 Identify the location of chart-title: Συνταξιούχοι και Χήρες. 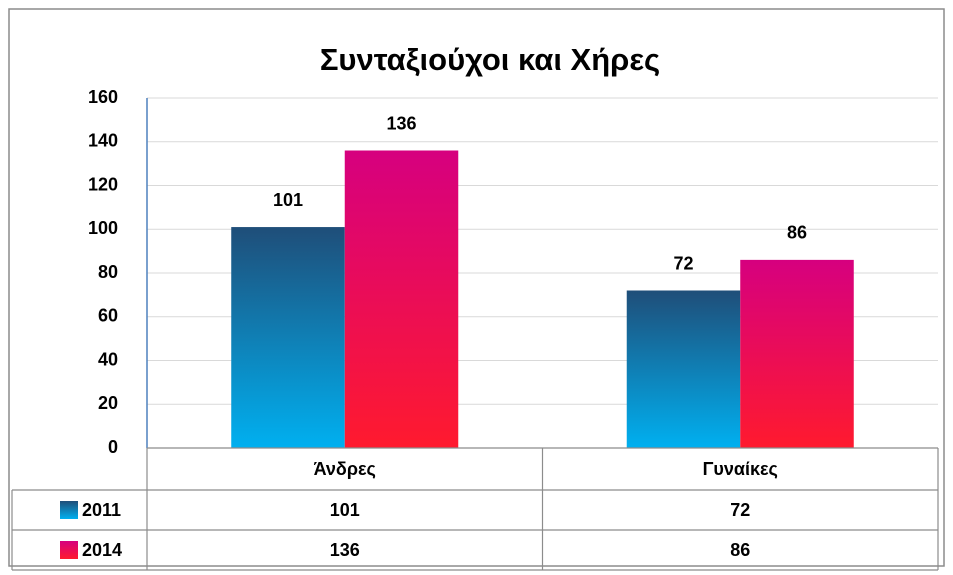
(490, 59).